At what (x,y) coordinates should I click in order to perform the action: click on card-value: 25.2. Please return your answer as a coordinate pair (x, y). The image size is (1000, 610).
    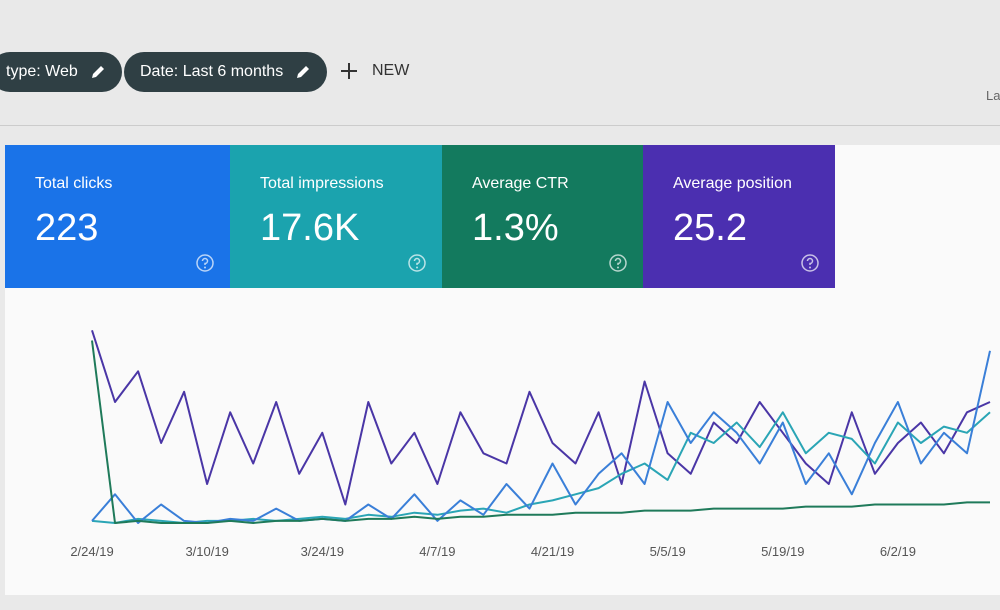
    Looking at the image, I should click on (710, 228).